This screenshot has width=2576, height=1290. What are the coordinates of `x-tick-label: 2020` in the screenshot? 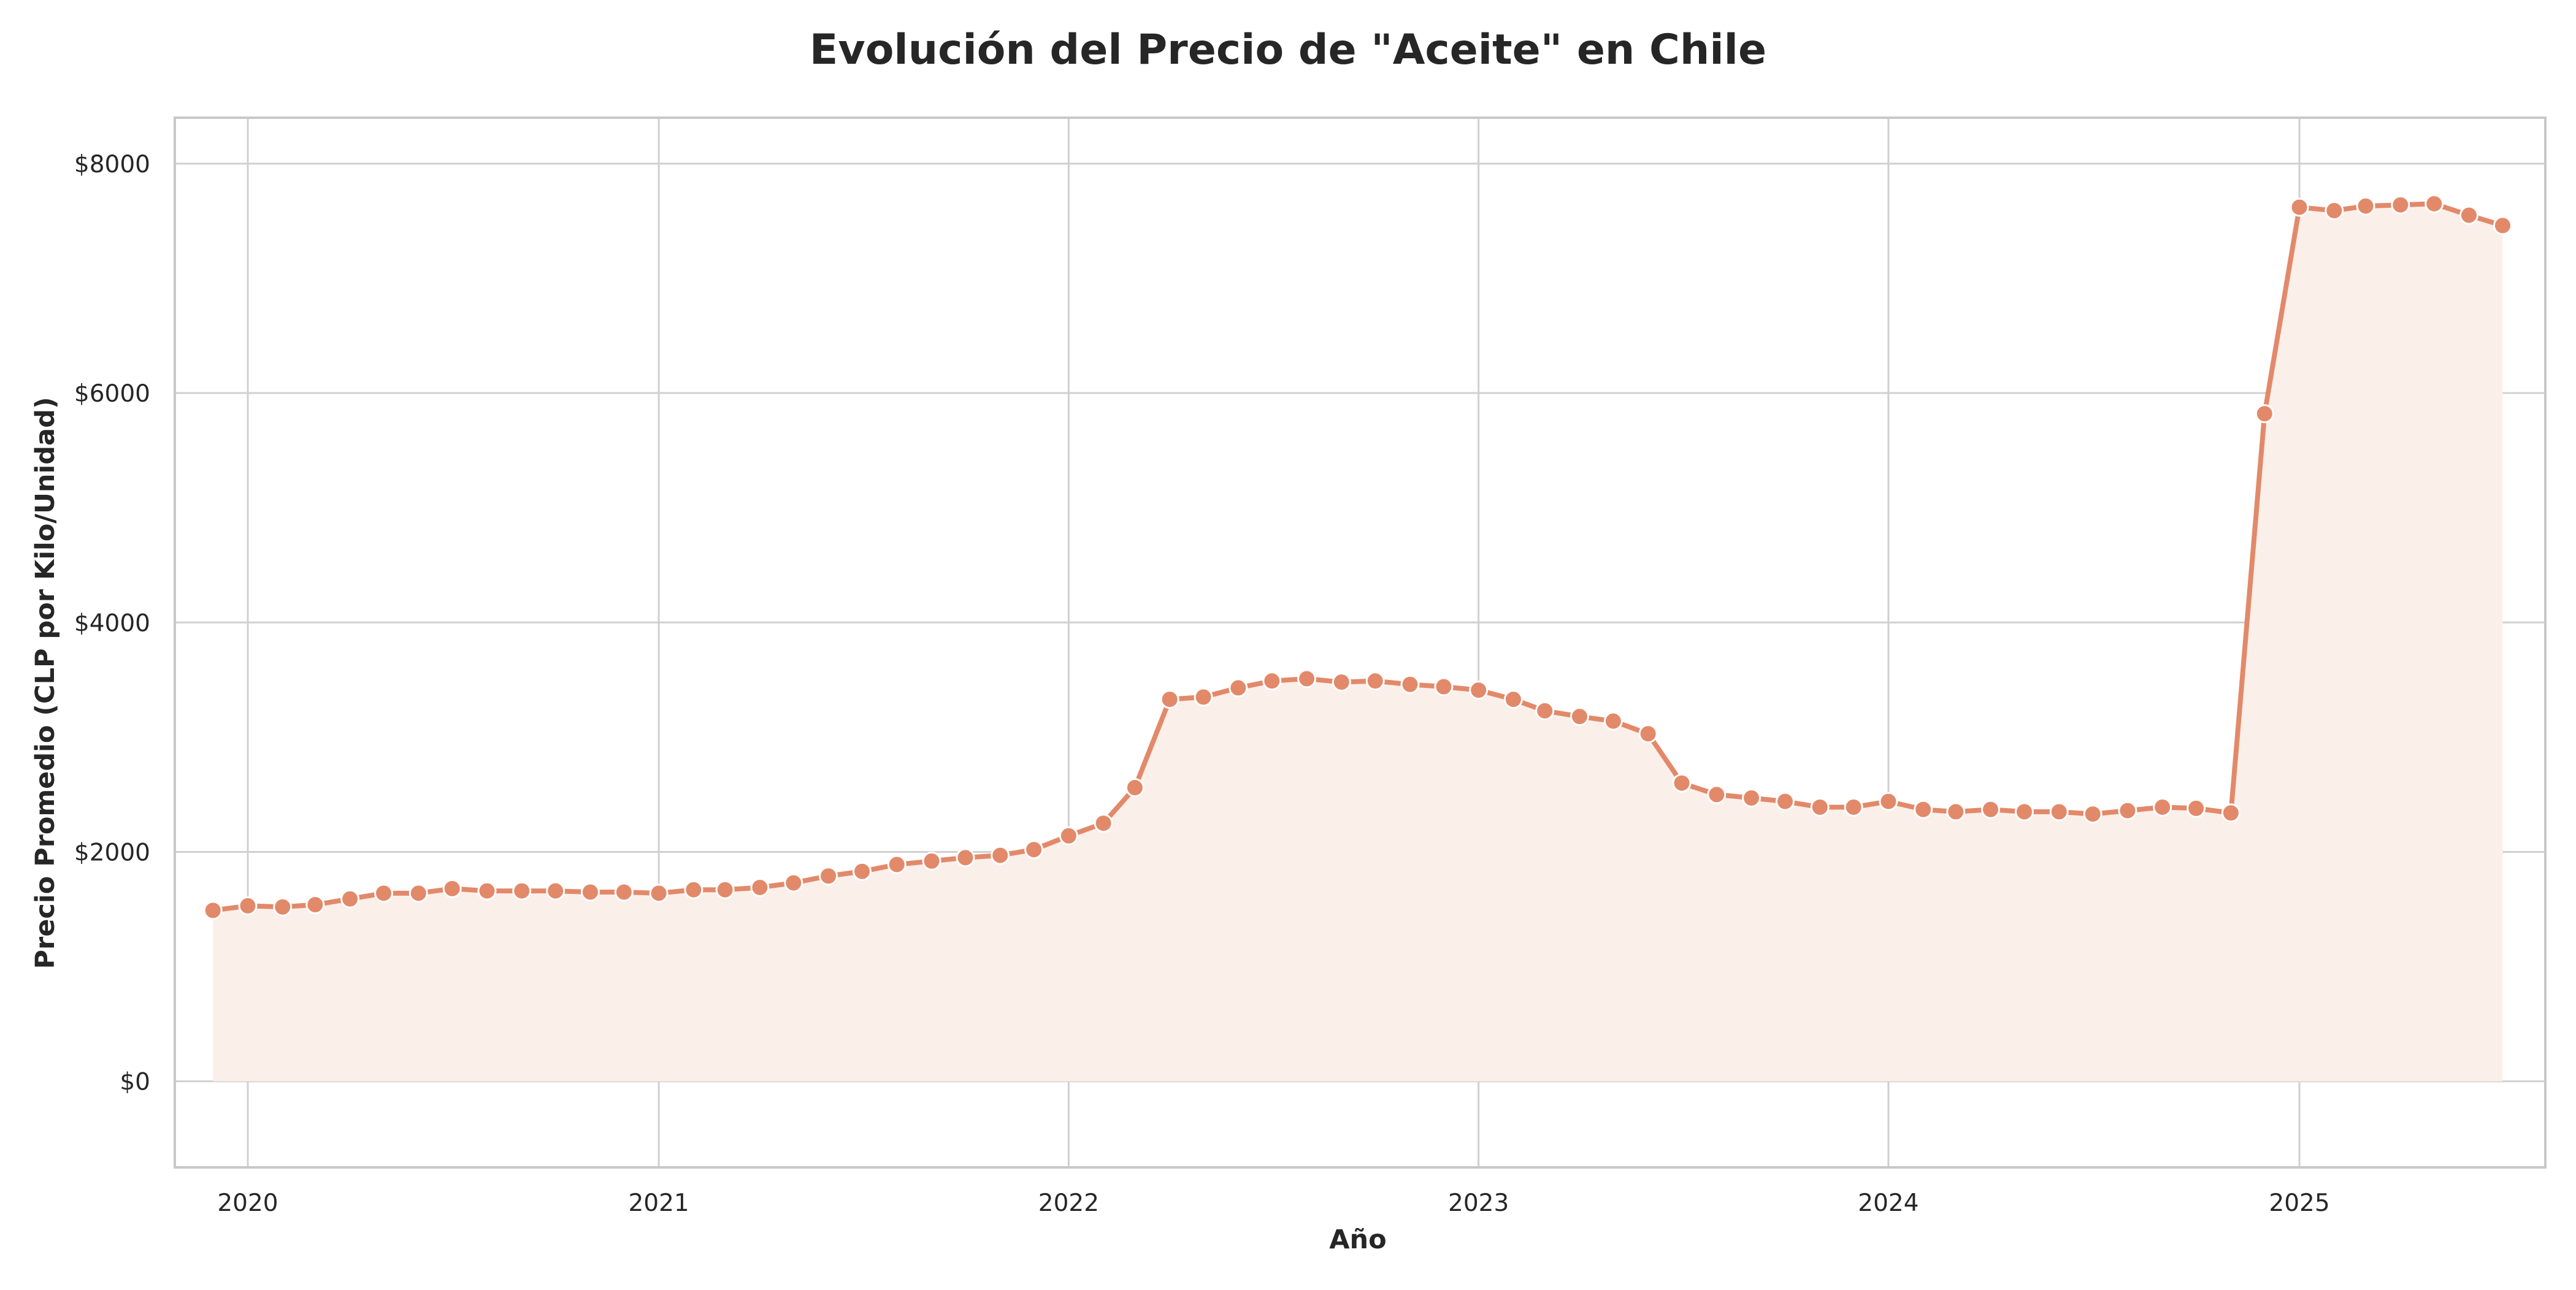 It's located at (247, 1203).